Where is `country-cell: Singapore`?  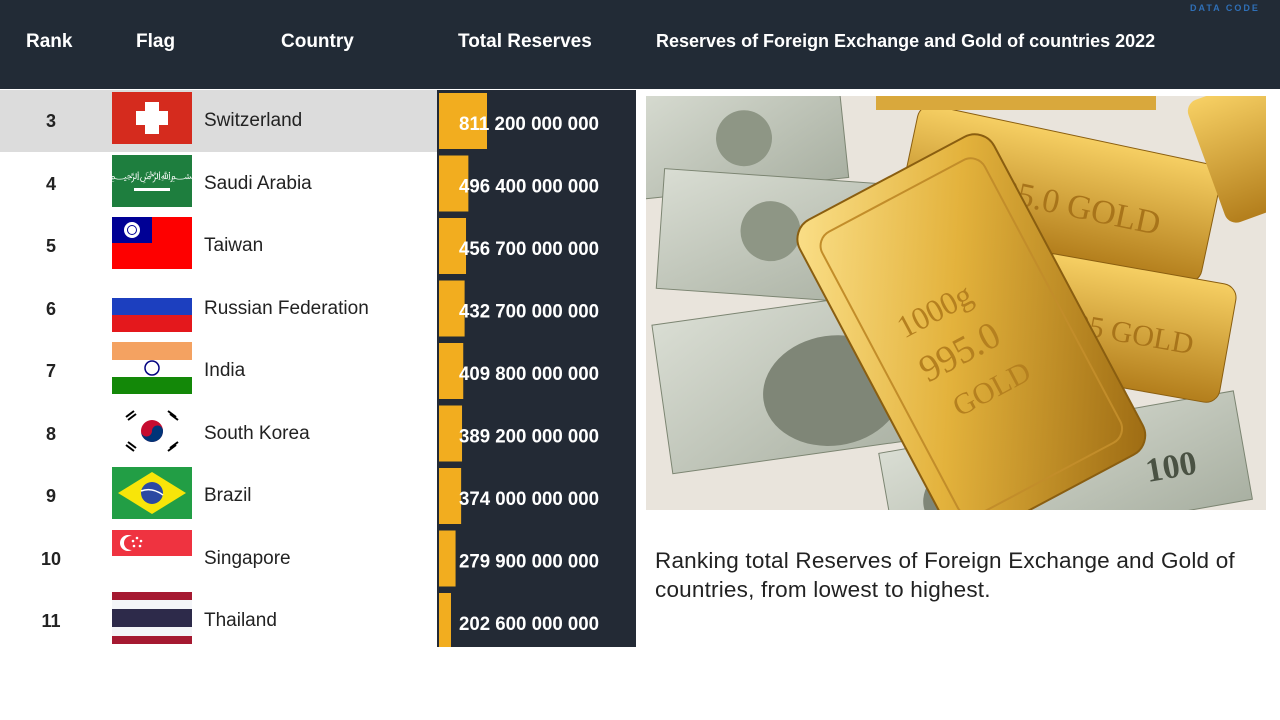
country-cell: Singapore is located at coordinates (247, 558).